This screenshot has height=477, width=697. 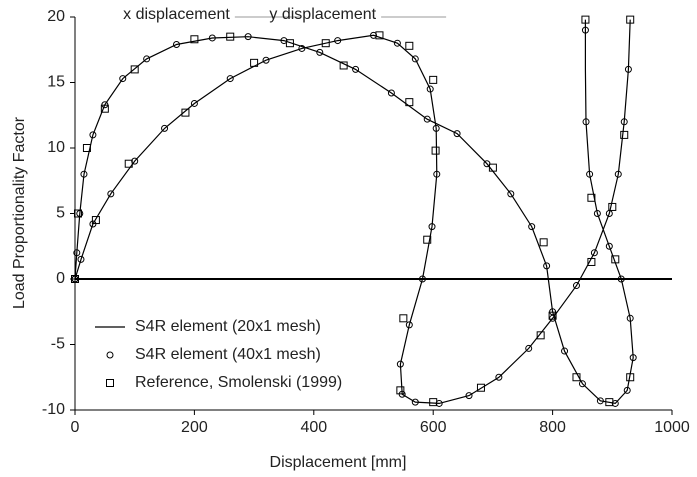 What do you see at coordinates (322, 14) in the screenshot?
I see `annotation: y displacement` at bounding box center [322, 14].